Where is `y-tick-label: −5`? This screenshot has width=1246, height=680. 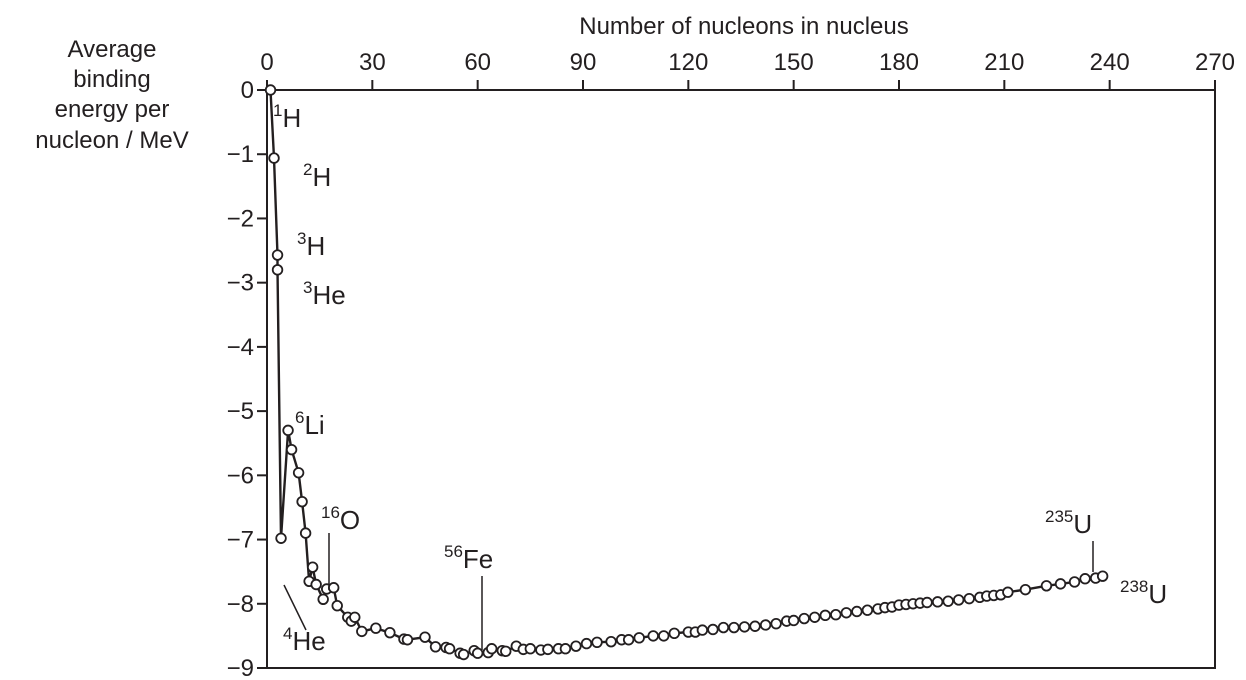
y-tick-label: −5 is located at coordinates (240, 411).